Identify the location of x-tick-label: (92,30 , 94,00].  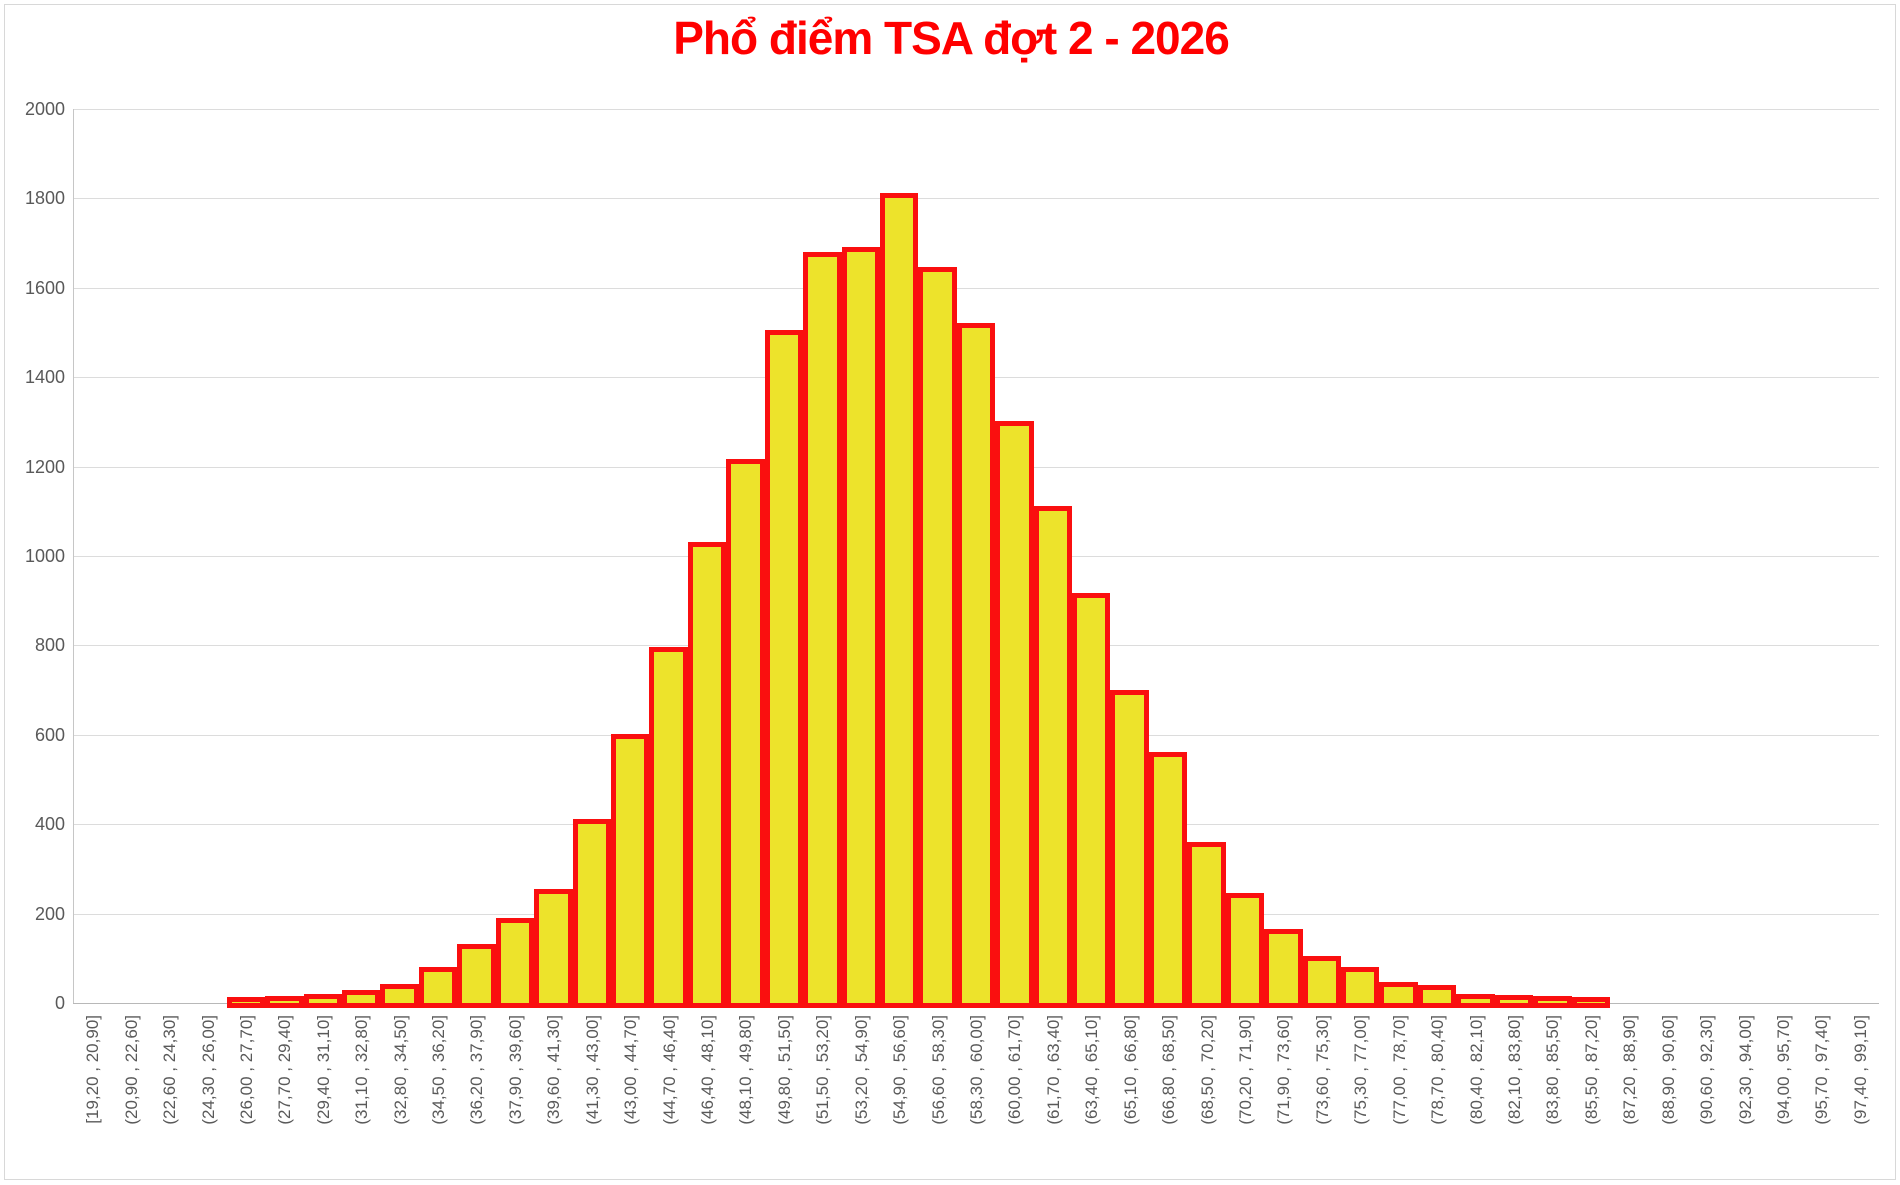
(1745, 1070).